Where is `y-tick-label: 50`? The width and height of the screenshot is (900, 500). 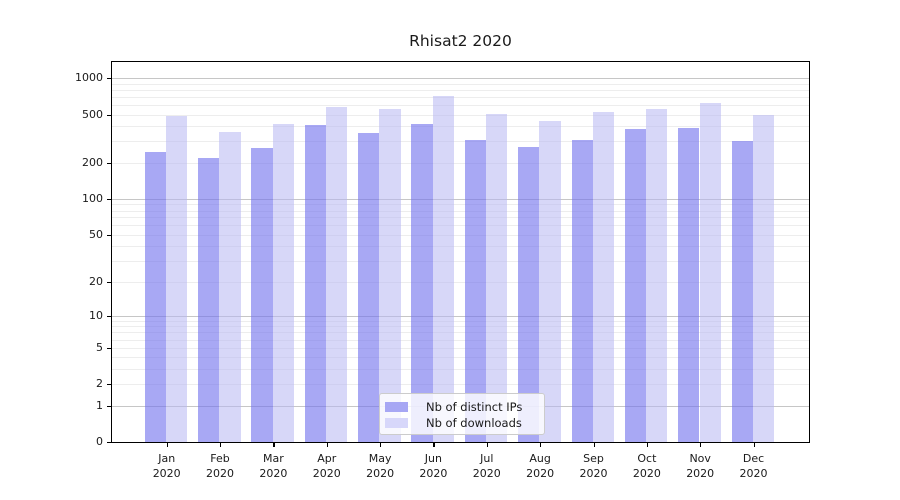 y-tick-label: 50 is located at coordinates (96, 234).